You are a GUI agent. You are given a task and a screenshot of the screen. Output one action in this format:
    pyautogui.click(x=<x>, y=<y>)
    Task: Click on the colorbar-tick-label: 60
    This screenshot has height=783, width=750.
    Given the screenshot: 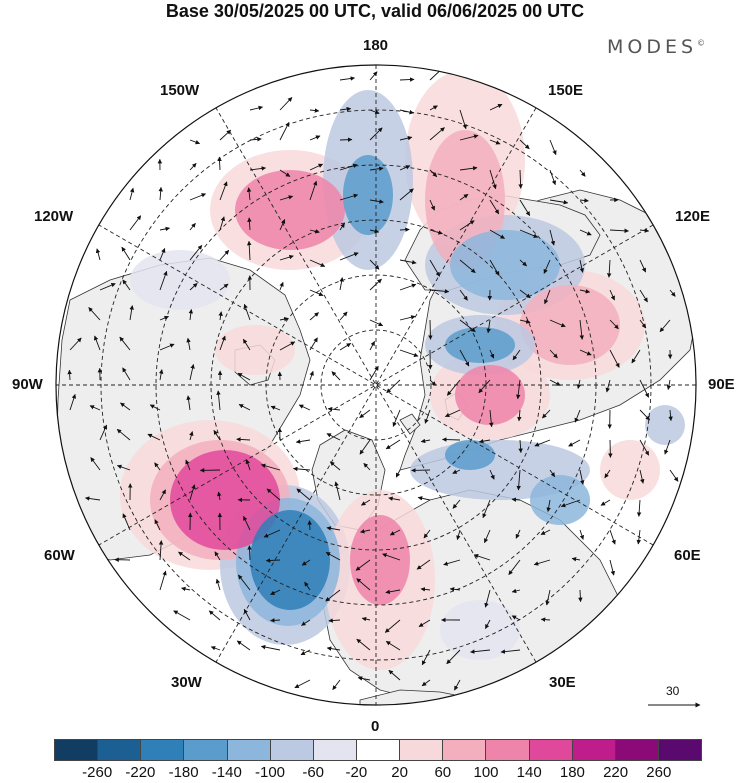 What is the action you would take?
    pyautogui.click(x=443, y=772)
    